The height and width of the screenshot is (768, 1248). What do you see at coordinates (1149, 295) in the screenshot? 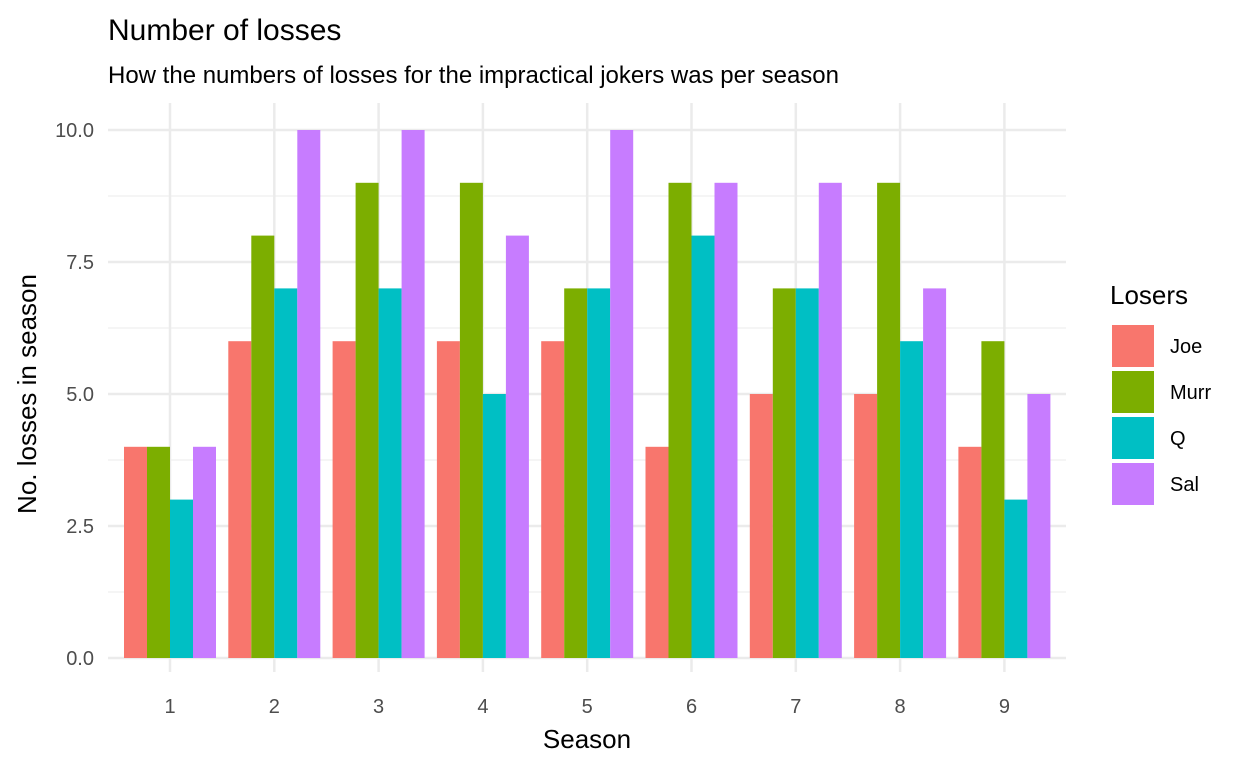
I see `legend-title: Losers` at bounding box center [1149, 295].